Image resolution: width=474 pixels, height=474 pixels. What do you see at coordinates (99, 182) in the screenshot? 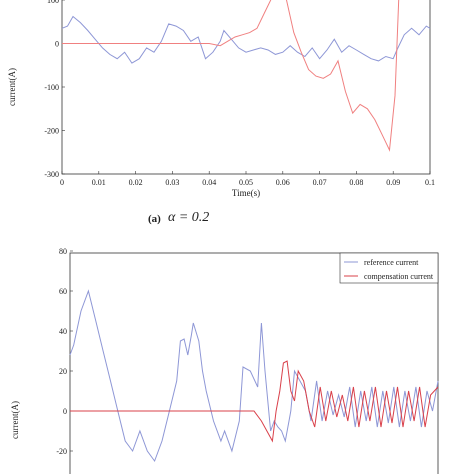
I see `x-tick-label: 0.01` at bounding box center [99, 182].